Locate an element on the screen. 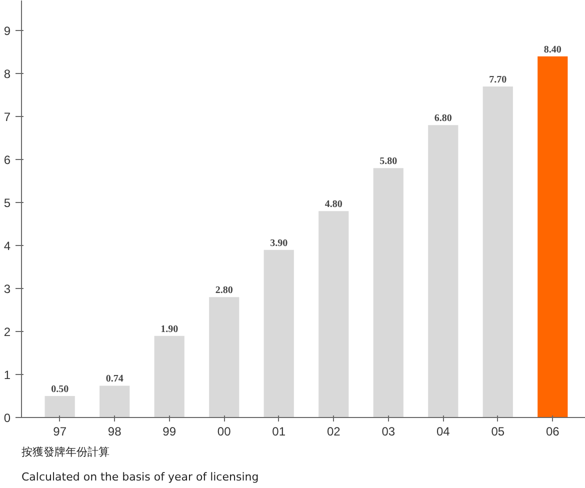  data-label: 7.70 is located at coordinates (498, 80).